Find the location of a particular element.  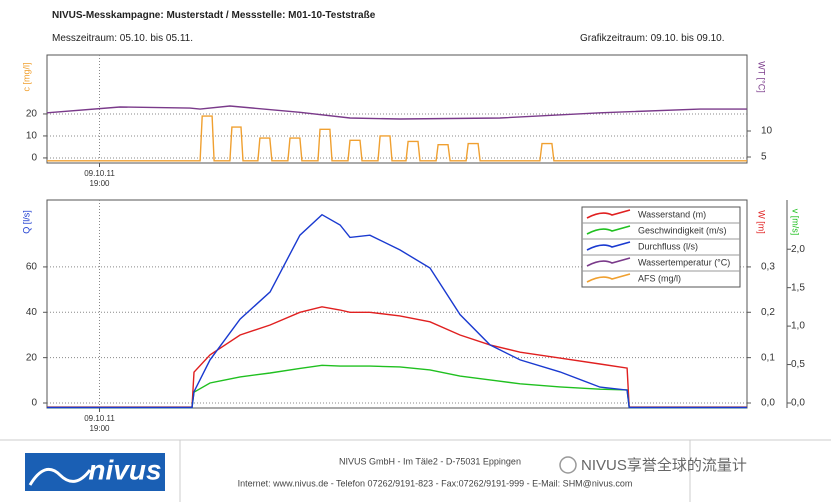

legend-label: Wassertemperatur (°C) is located at coordinates (684, 262).